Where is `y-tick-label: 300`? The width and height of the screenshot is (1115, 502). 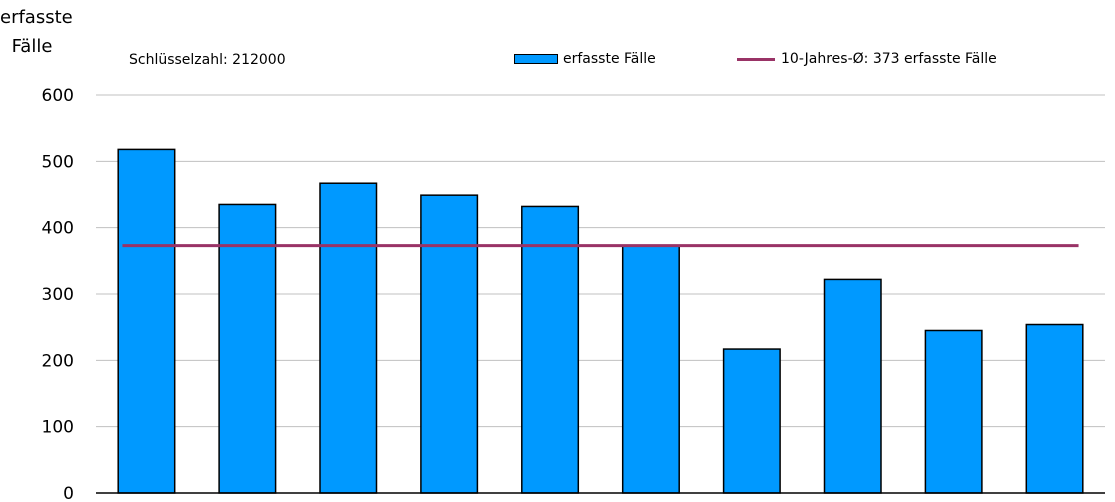 y-tick-label: 300 is located at coordinates (58, 295).